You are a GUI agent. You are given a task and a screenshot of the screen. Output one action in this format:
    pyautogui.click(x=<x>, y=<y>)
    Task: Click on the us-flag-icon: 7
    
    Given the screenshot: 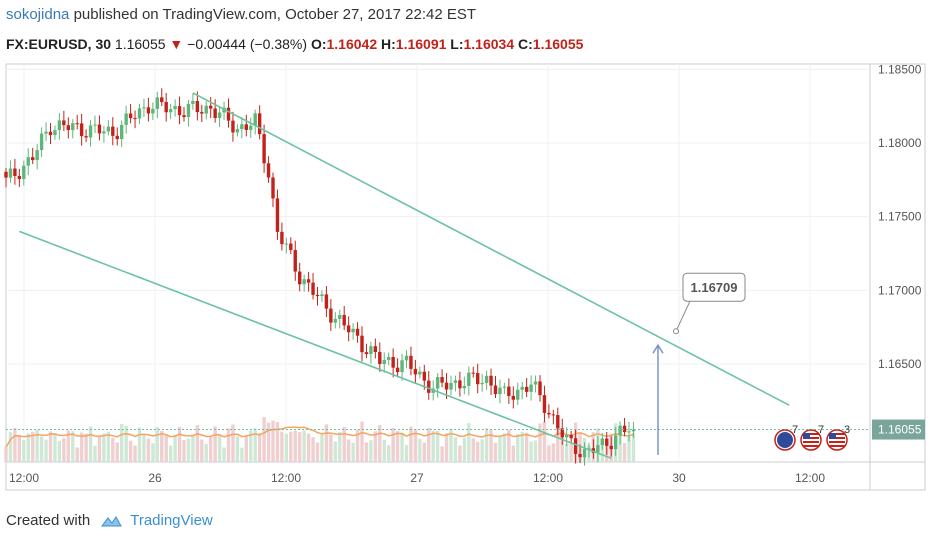 What is the action you would take?
    pyautogui.click(x=812, y=437)
    